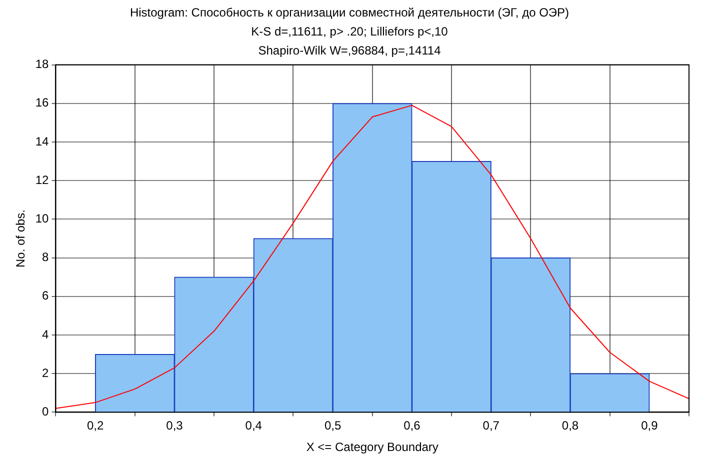 Image resolution: width=701 pixels, height=463 pixels. I want to click on y-tick-label: 6, so click(46, 295).